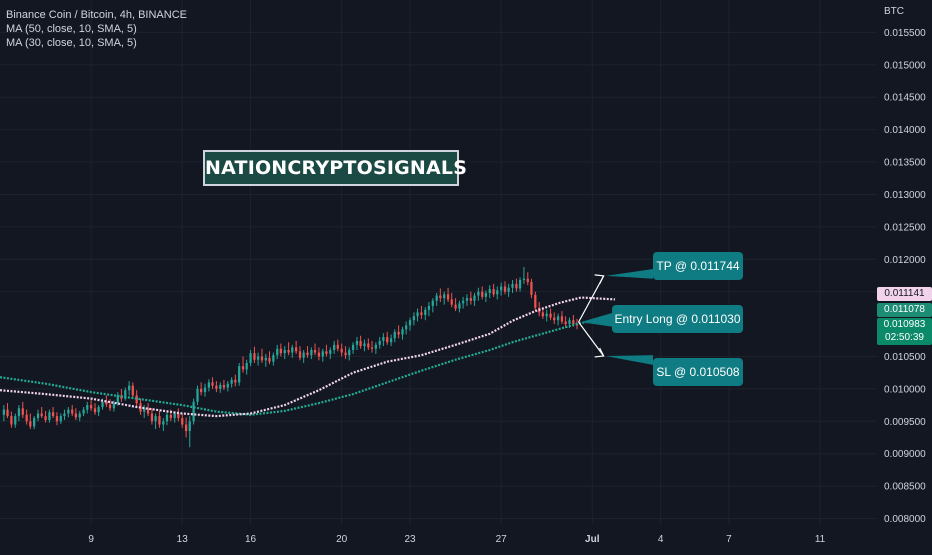 This screenshot has height=555, width=932. I want to click on price-tick-label: 0.008000, so click(905, 519).